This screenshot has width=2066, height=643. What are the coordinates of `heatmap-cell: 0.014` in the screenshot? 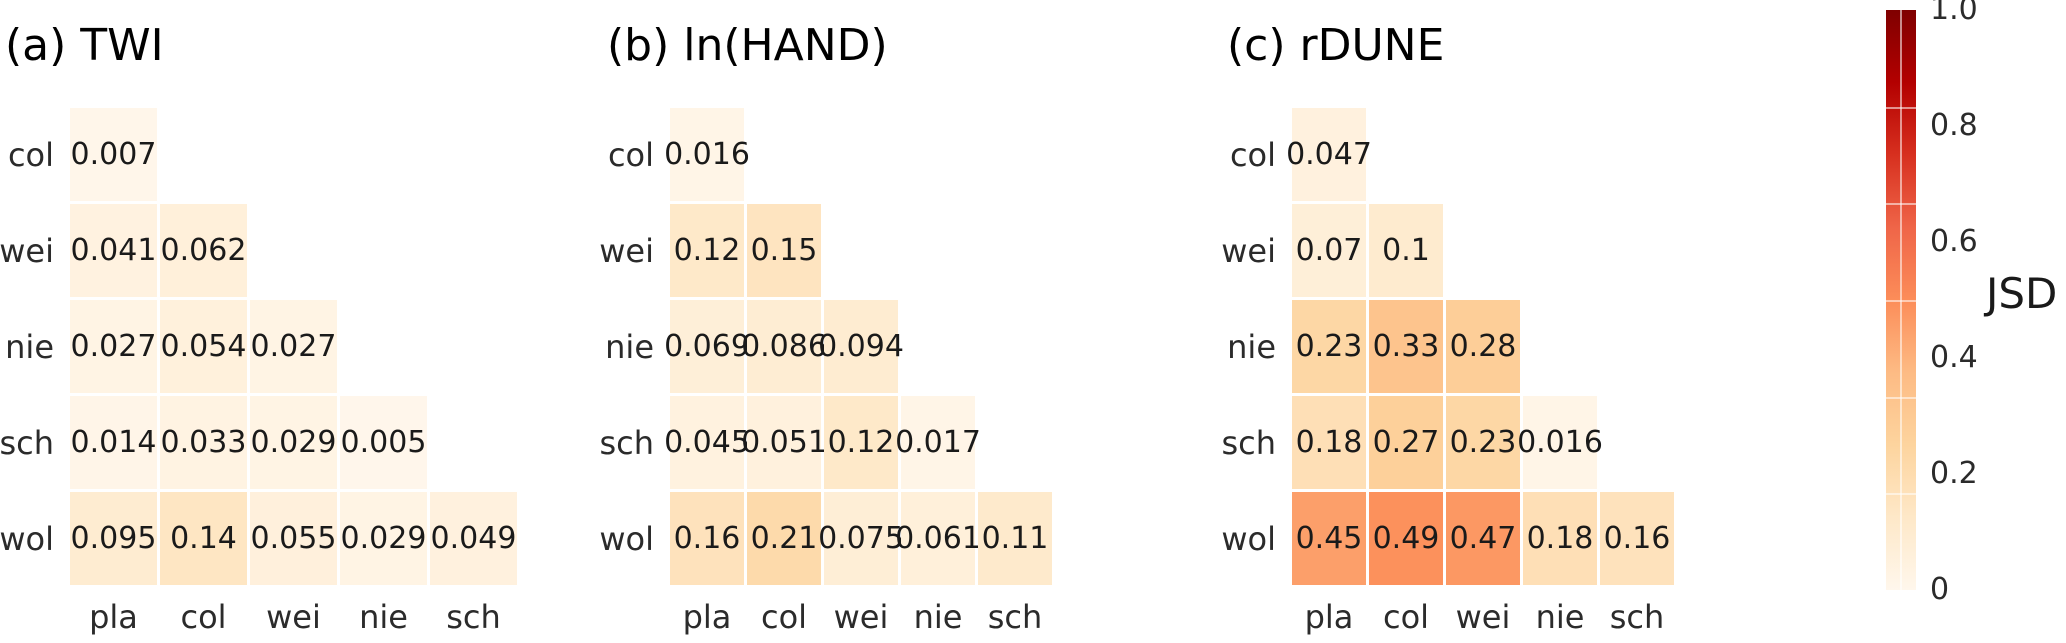 It's located at (113, 442).